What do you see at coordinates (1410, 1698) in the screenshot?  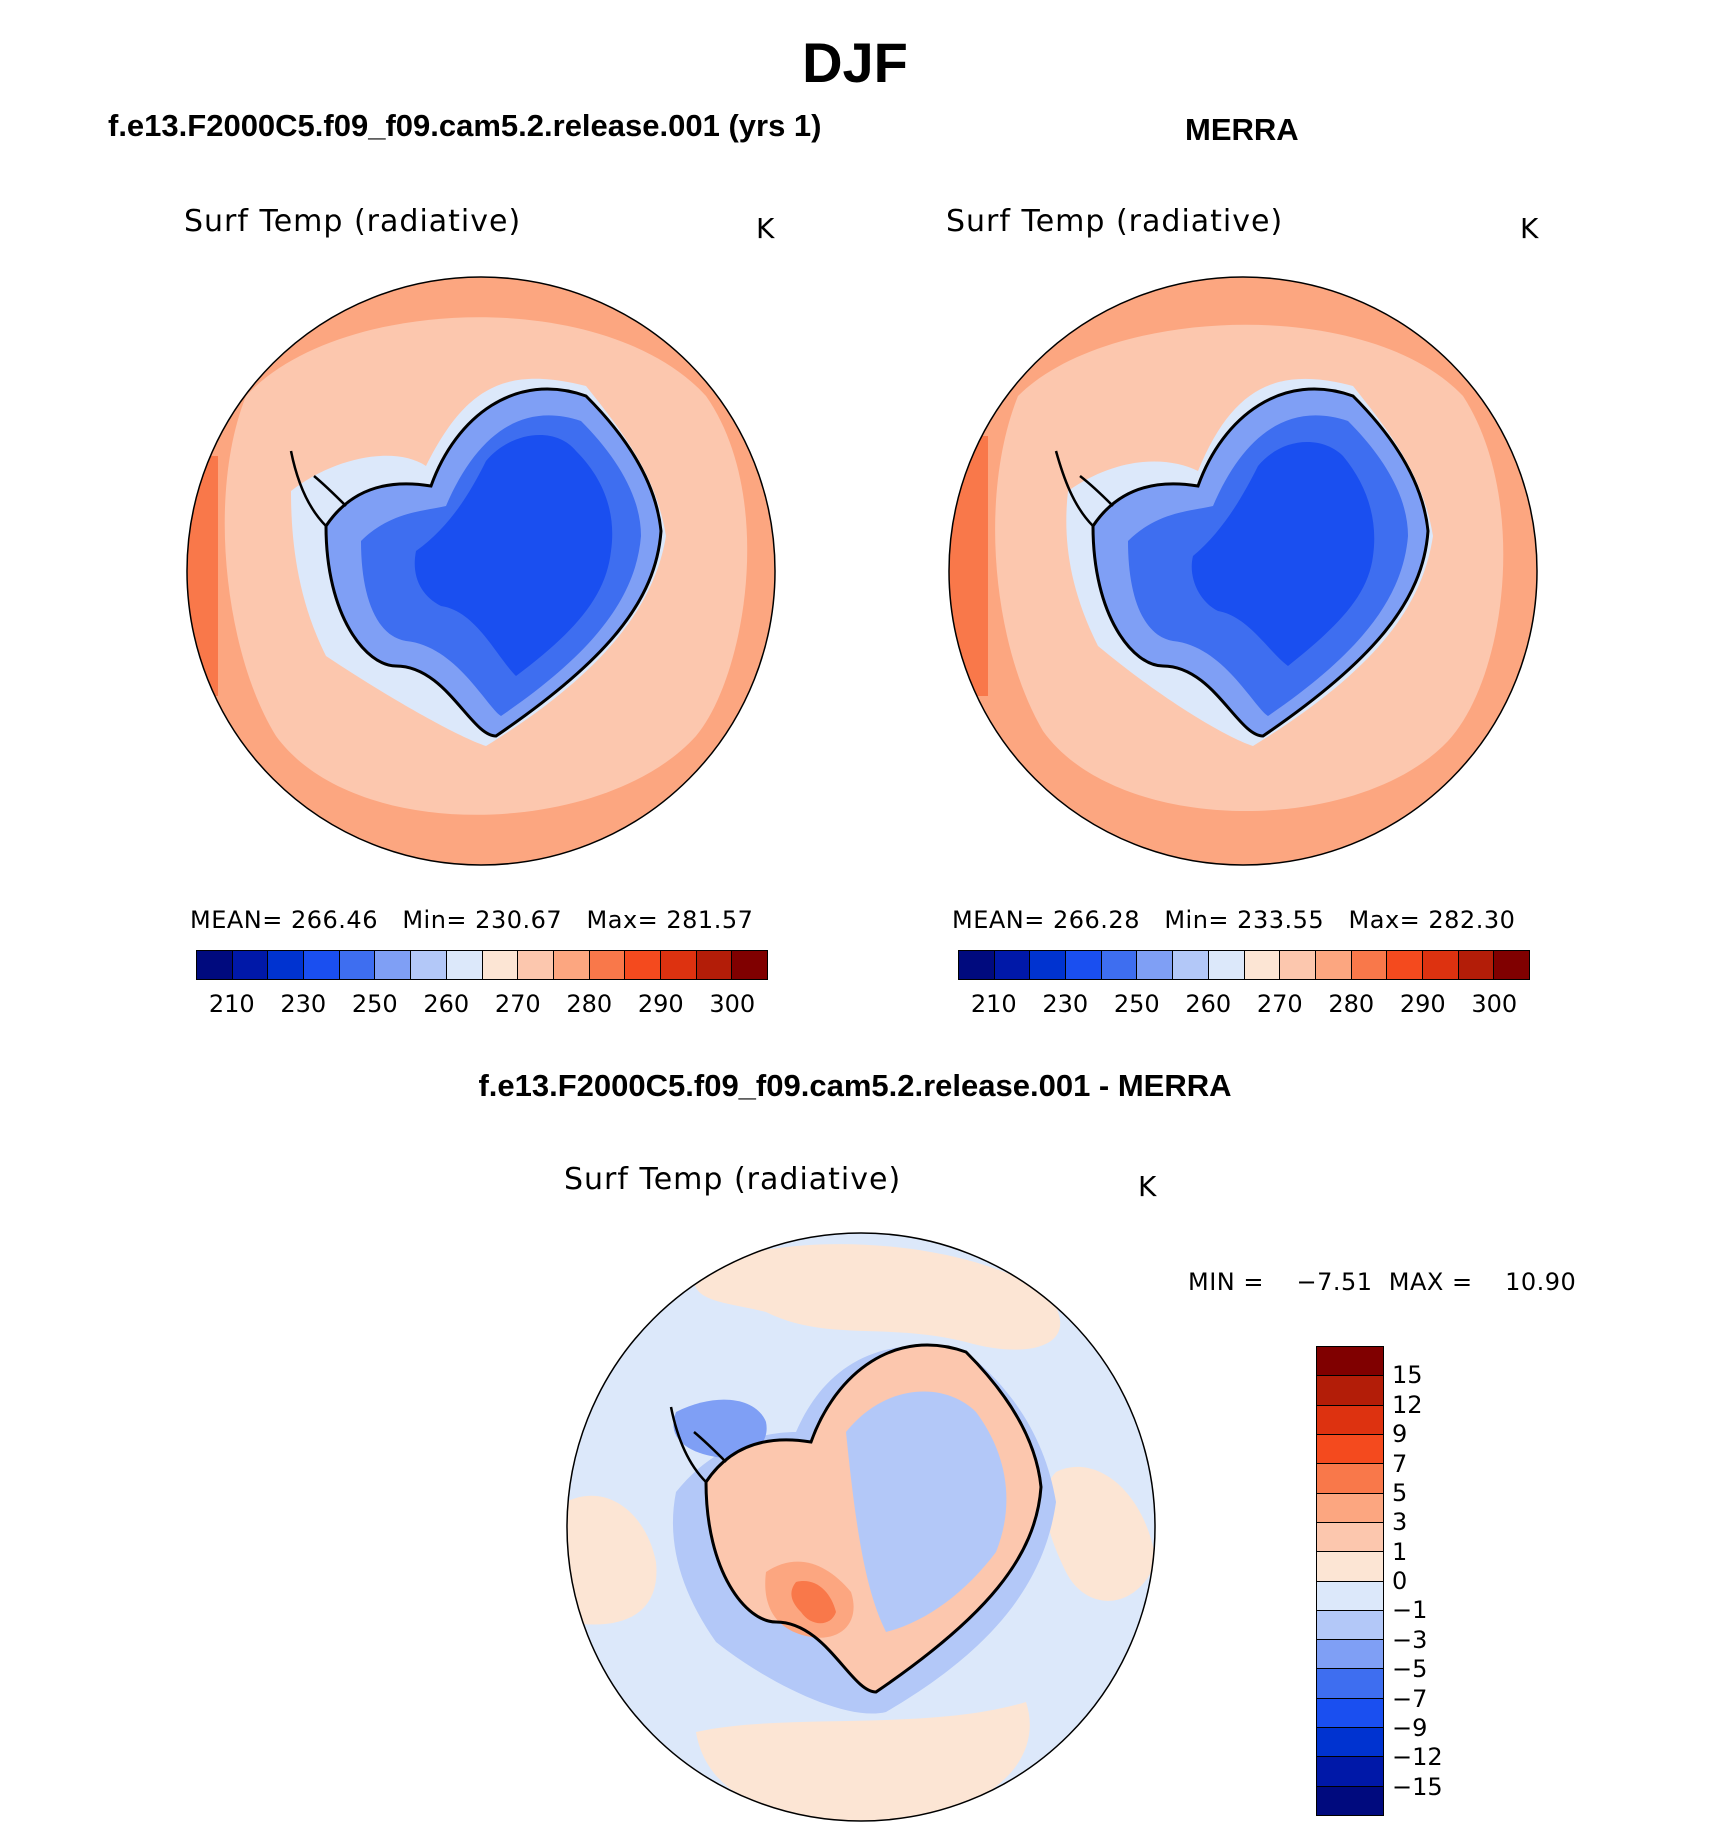 I see `colorbar-tick-label: −7` at bounding box center [1410, 1698].